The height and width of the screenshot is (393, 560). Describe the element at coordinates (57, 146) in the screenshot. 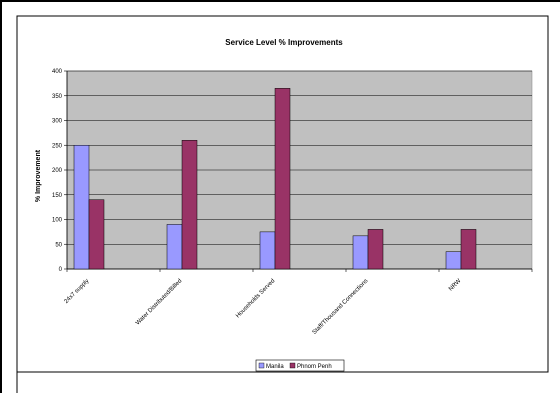

I see `y-tick-label: 250` at that location.